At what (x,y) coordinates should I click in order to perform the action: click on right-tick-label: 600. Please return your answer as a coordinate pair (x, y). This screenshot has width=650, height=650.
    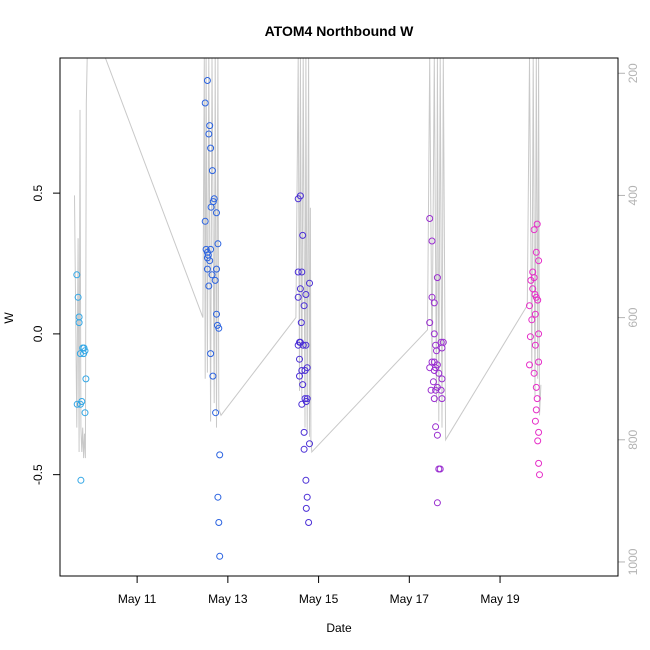
    Looking at the image, I should click on (633, 317).